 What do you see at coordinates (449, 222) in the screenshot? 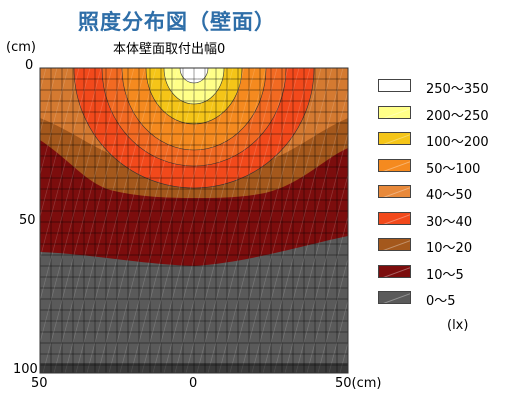
I see `legend-label: 30〜40` at bounding box center [449, 222].